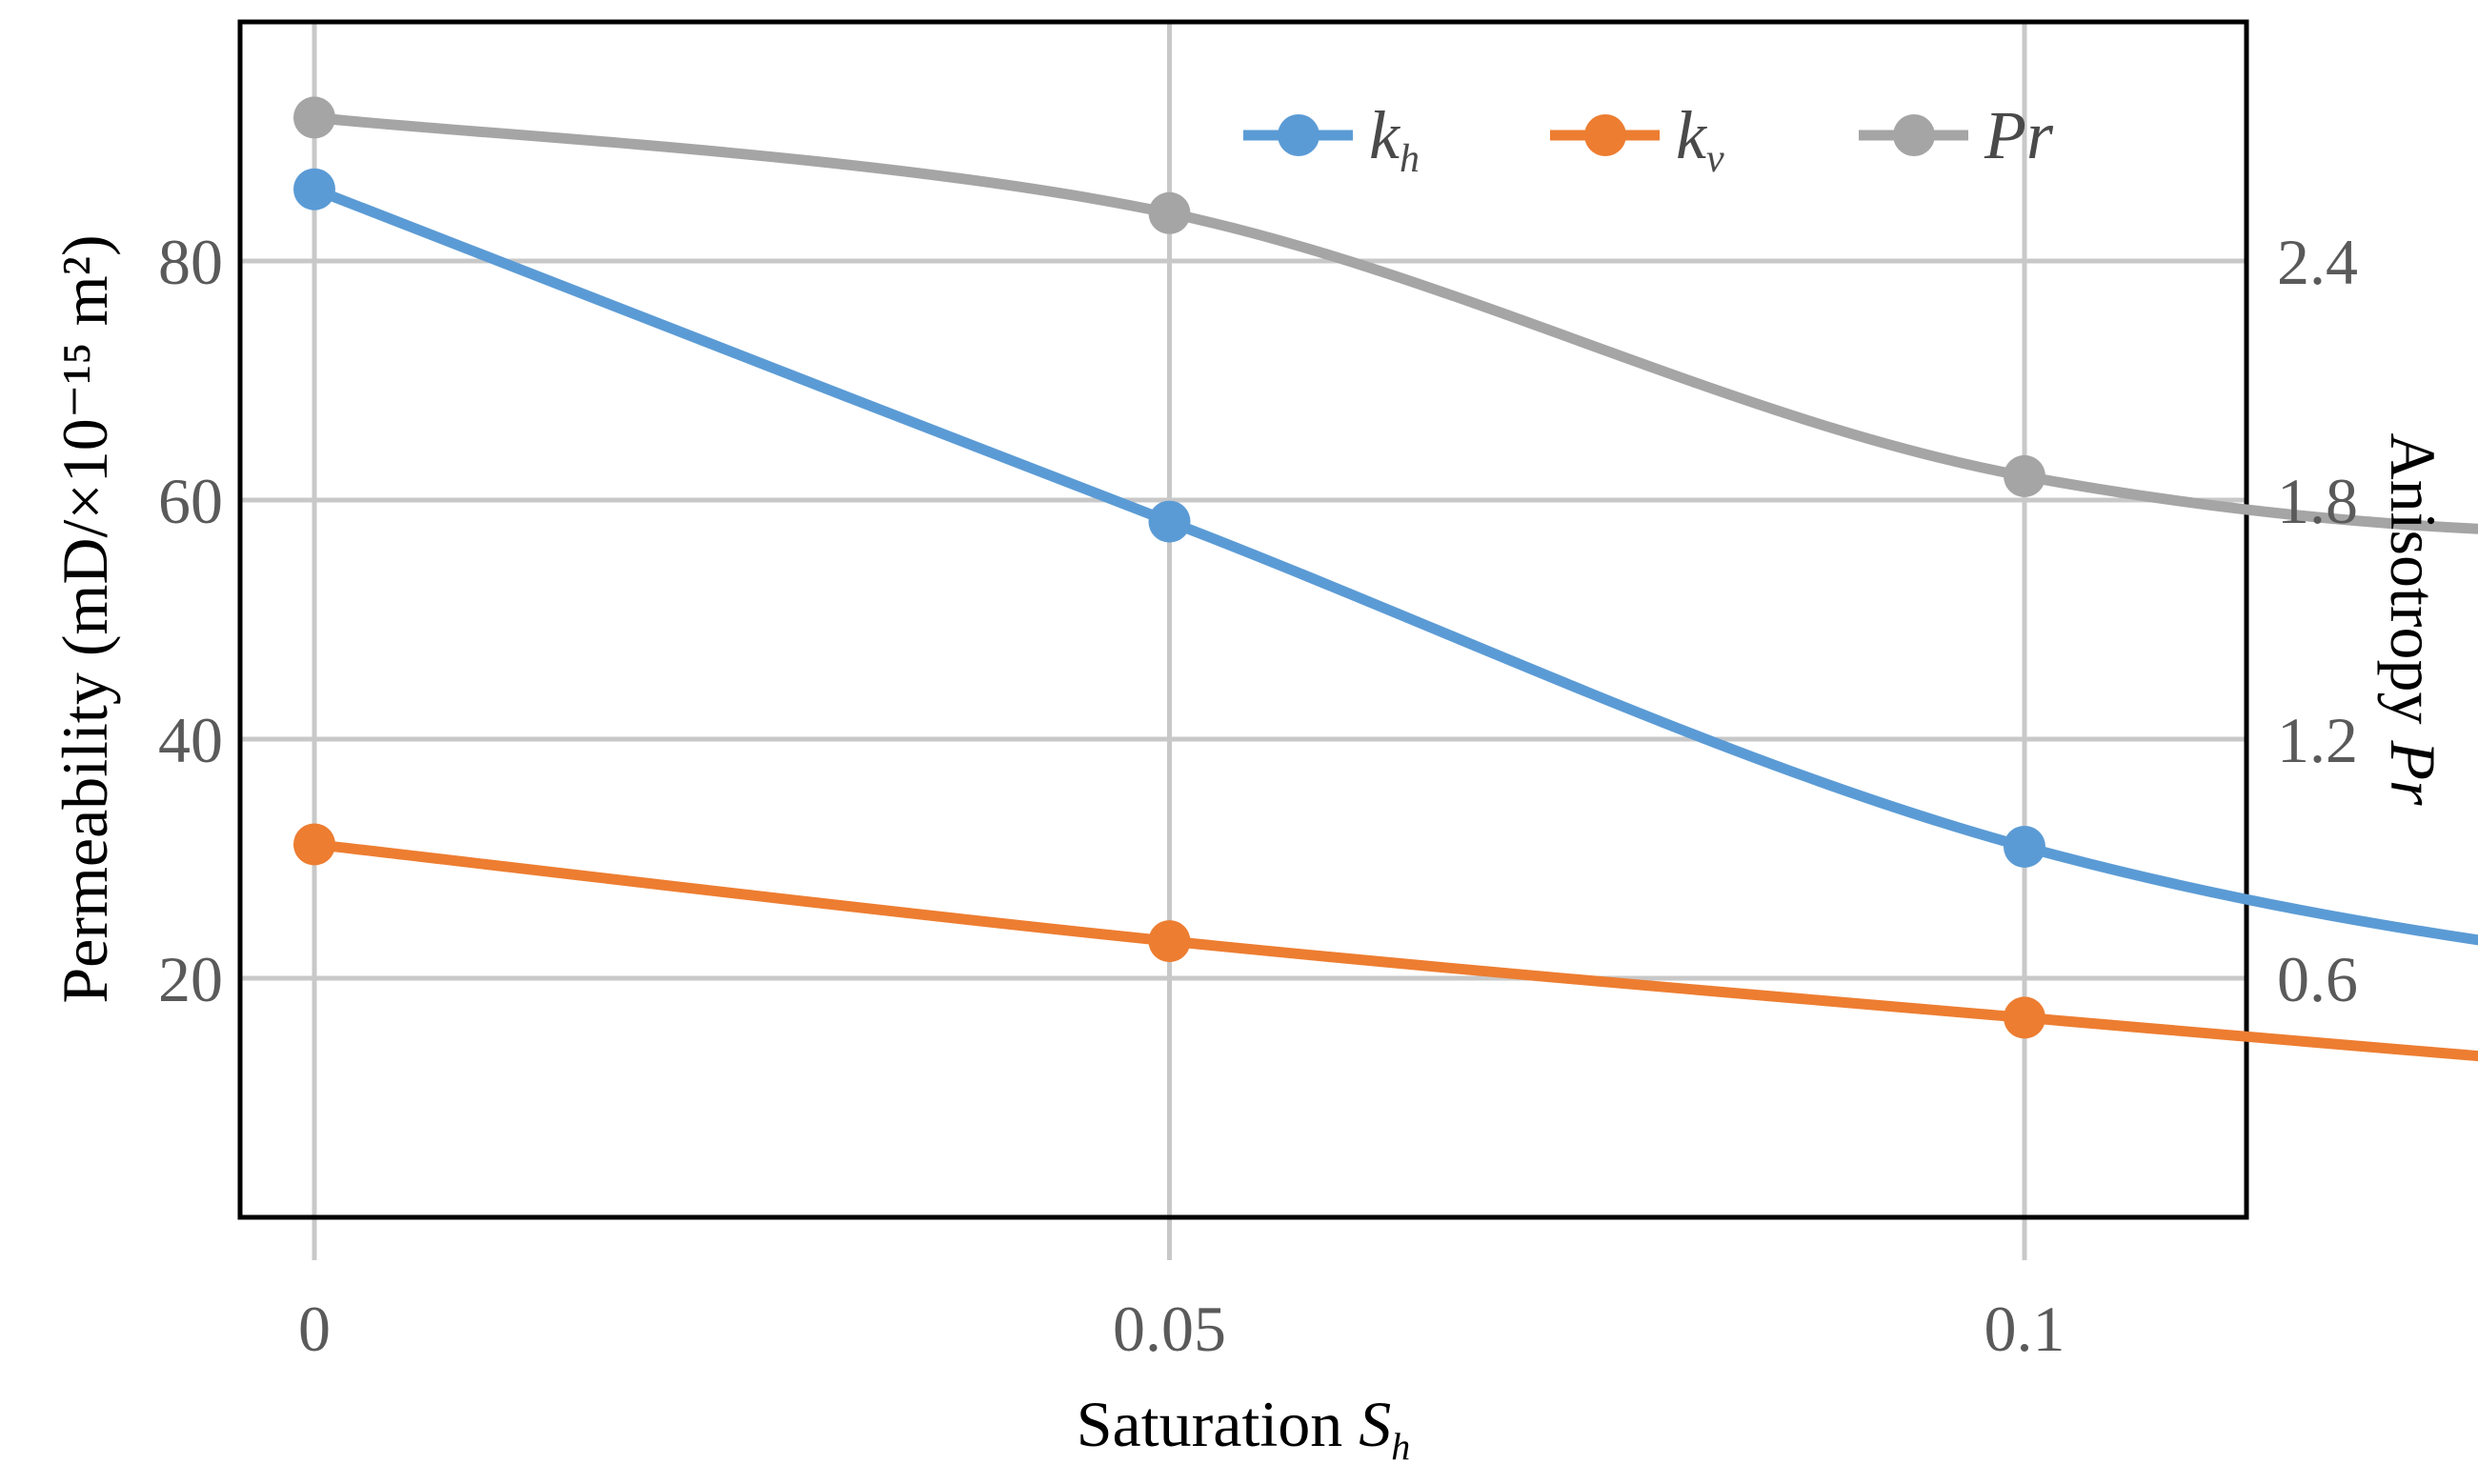  I want to click on x-tick-label: 0, so click(314, 1329).